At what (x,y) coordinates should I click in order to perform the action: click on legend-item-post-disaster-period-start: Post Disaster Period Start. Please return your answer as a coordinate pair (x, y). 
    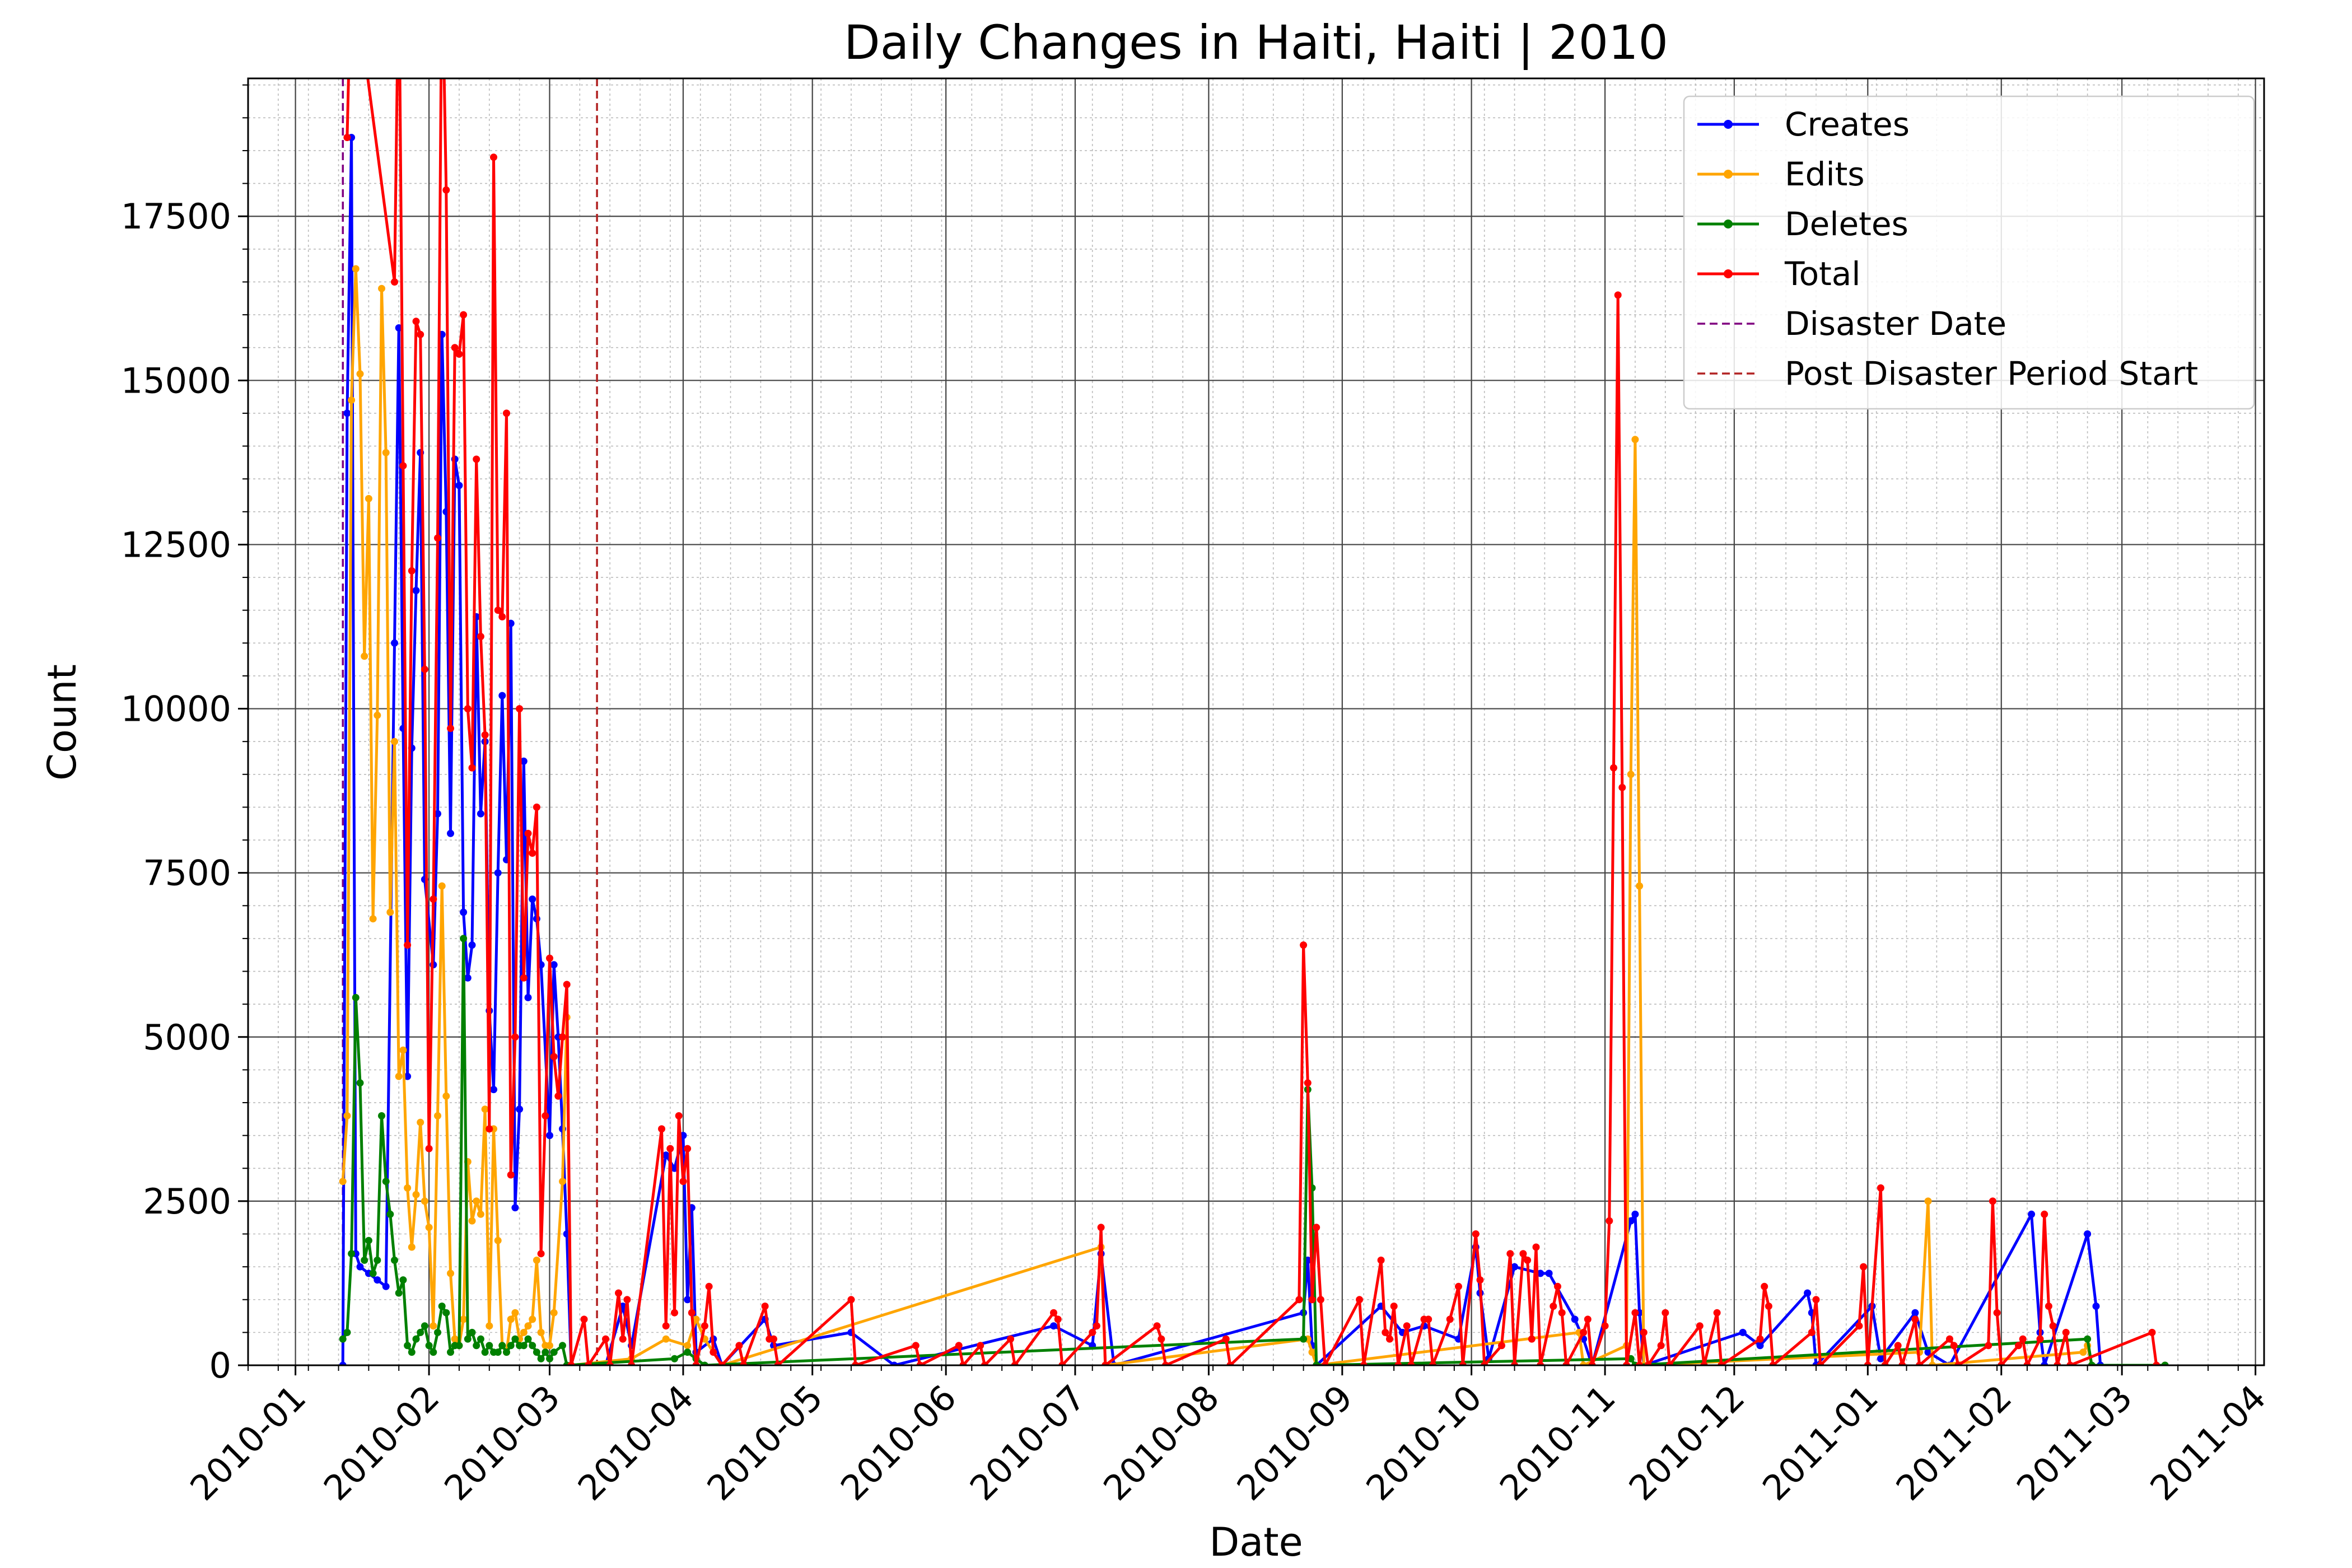
    Looking at the image, I should click on (1948, 374).